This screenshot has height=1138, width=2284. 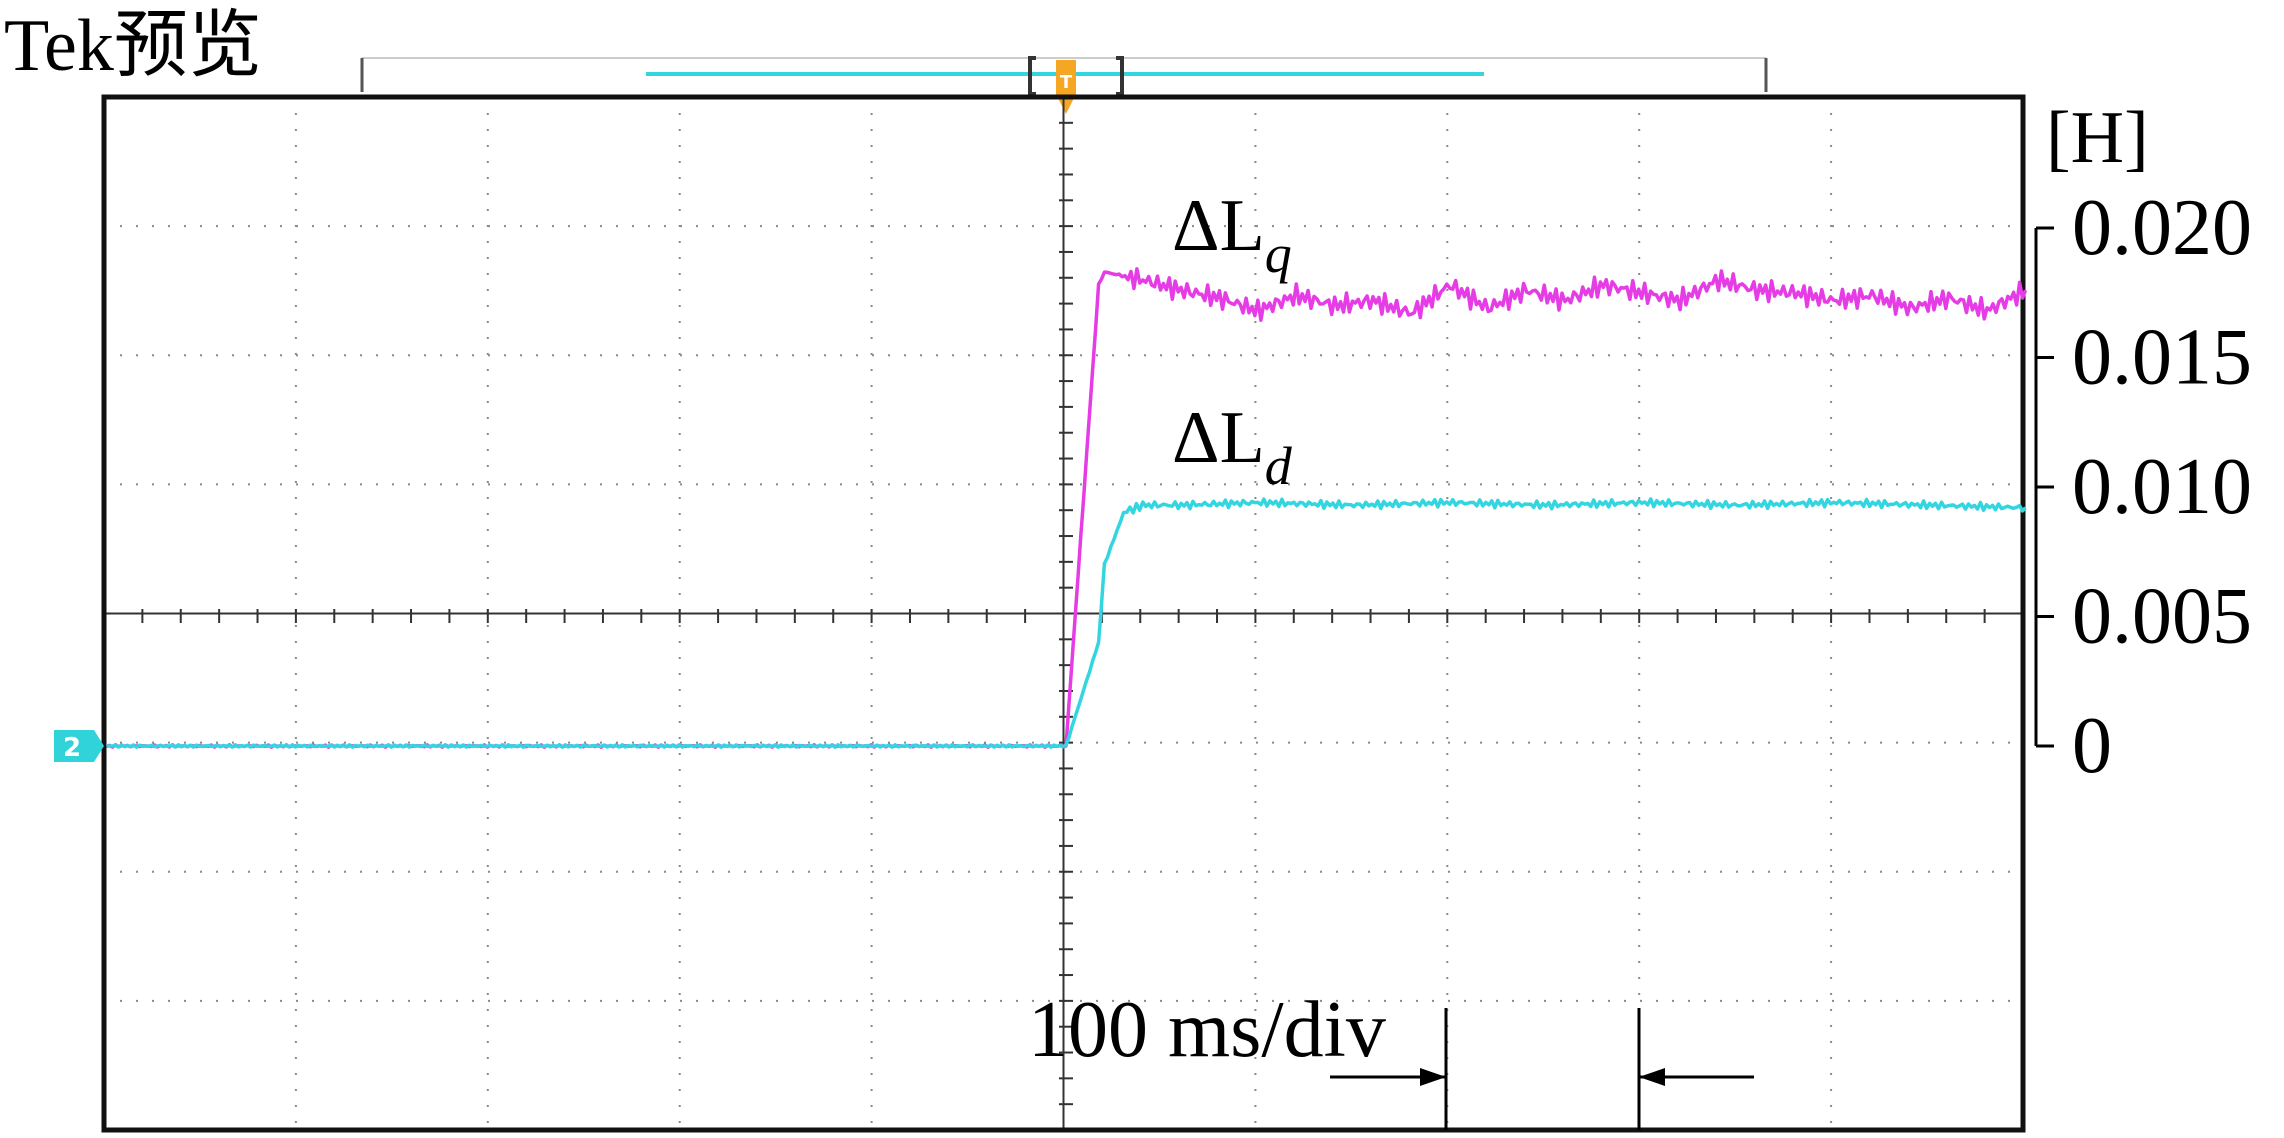 What do you see at coordinates (1218, 226) in the screenshot?
I see `series-label-lq-main: ΔL` at bounding box center [1218, 226].